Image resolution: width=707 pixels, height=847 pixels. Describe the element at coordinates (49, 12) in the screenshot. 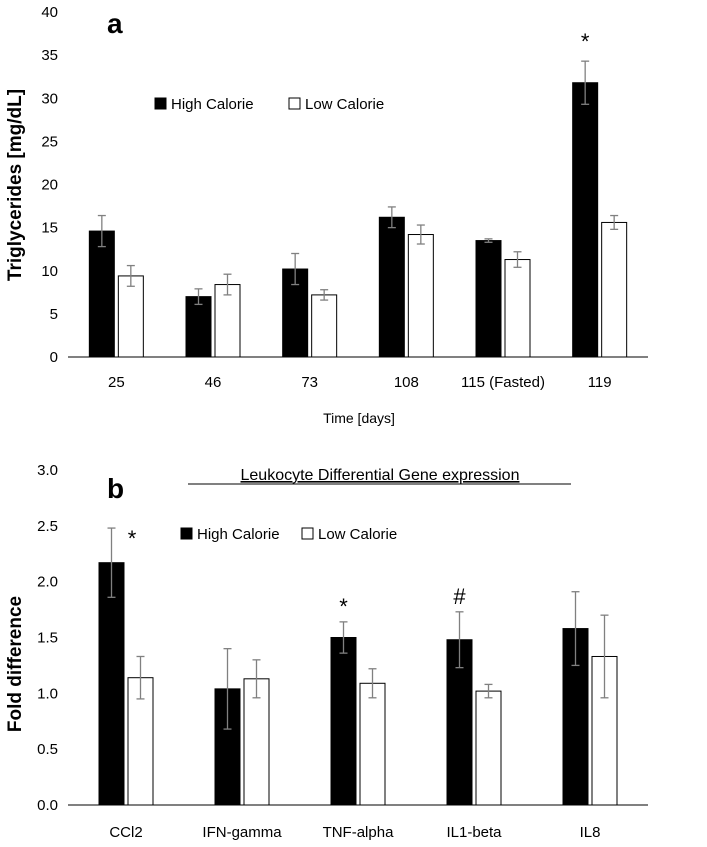

I see `chart-a-y-tick-label: 40` at that location.